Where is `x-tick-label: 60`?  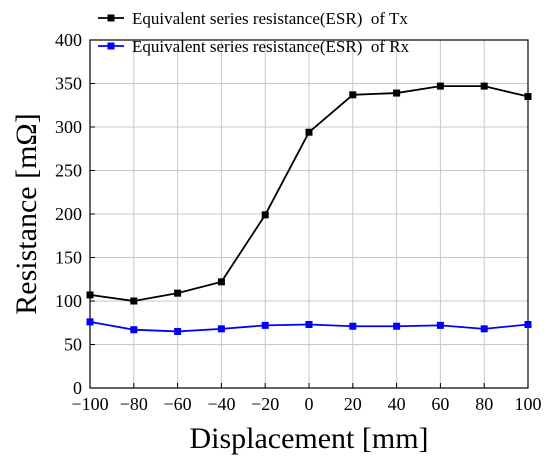 x-tick-label: 60 is located at coordinates (440, 404).